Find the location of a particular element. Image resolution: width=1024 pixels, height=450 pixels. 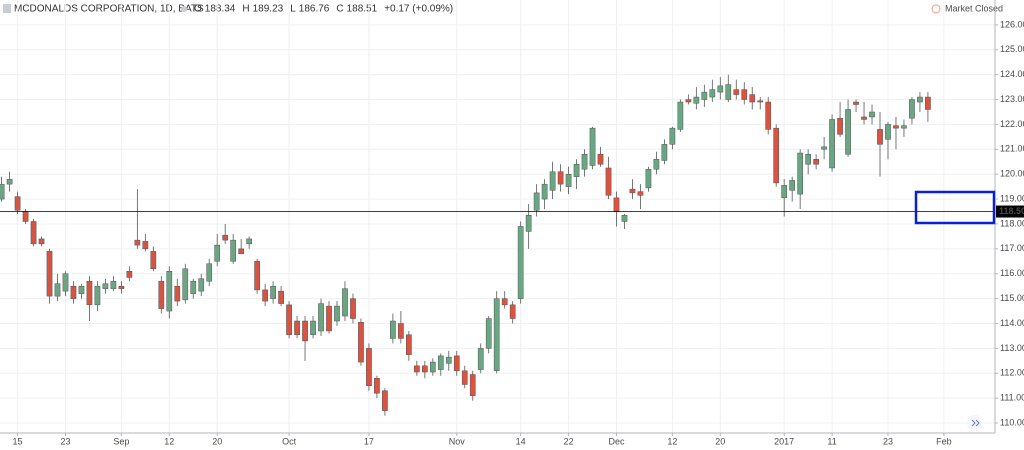

x-tick-label: 11 is located at coordinates (831, 441).